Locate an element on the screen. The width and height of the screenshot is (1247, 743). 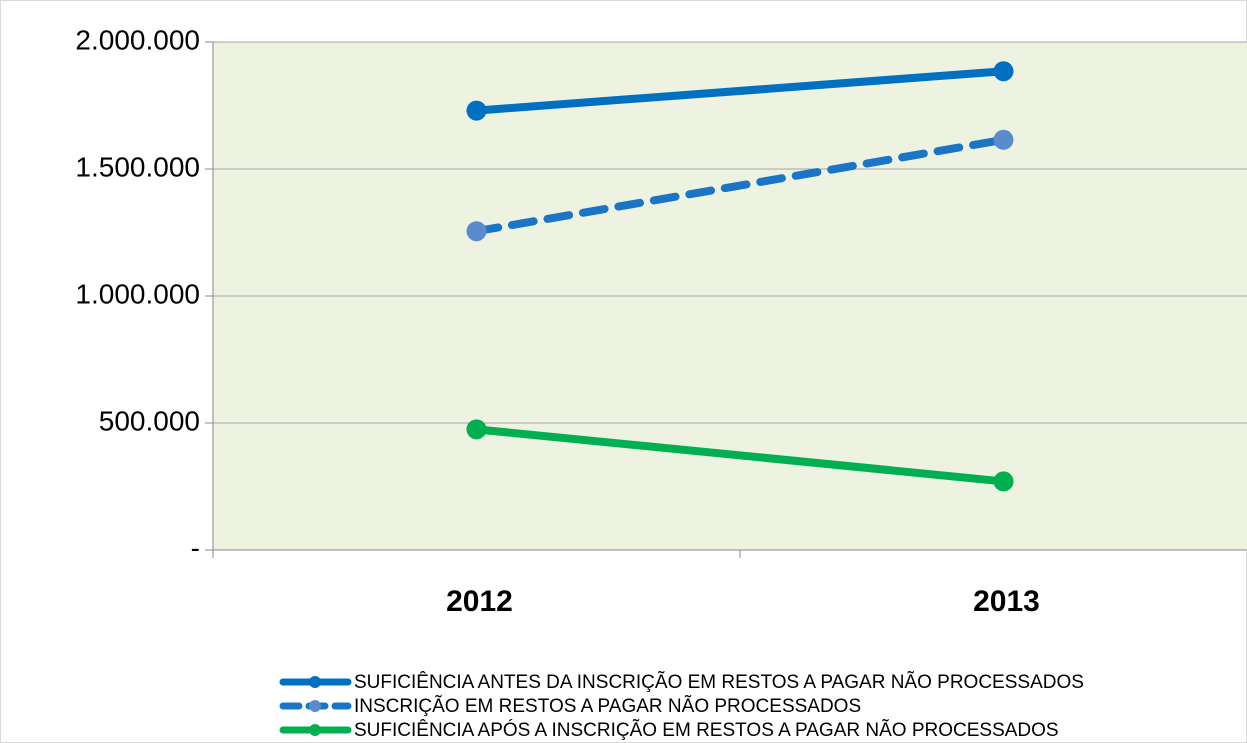
y-tick-label: 2.000.000 is located at coordinates (137, 39).